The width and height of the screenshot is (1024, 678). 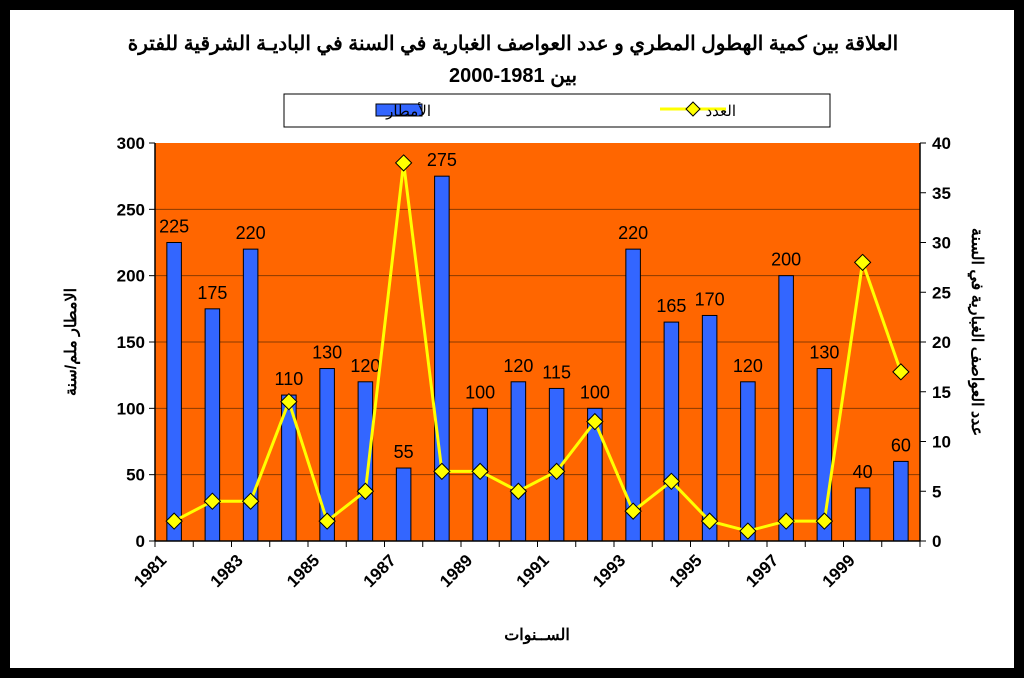 I want to click on storm-point-1996, so click(x=748, y=531).